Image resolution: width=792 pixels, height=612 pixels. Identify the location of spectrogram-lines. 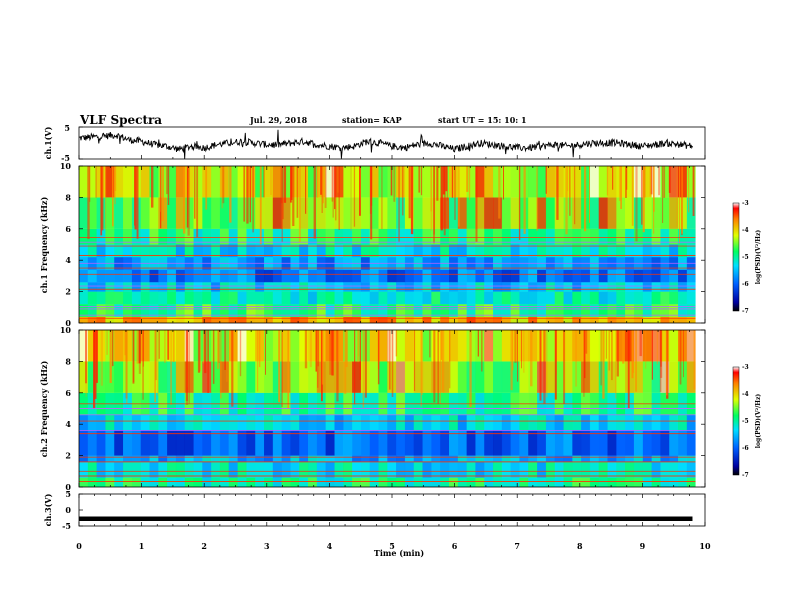
(387, 277).